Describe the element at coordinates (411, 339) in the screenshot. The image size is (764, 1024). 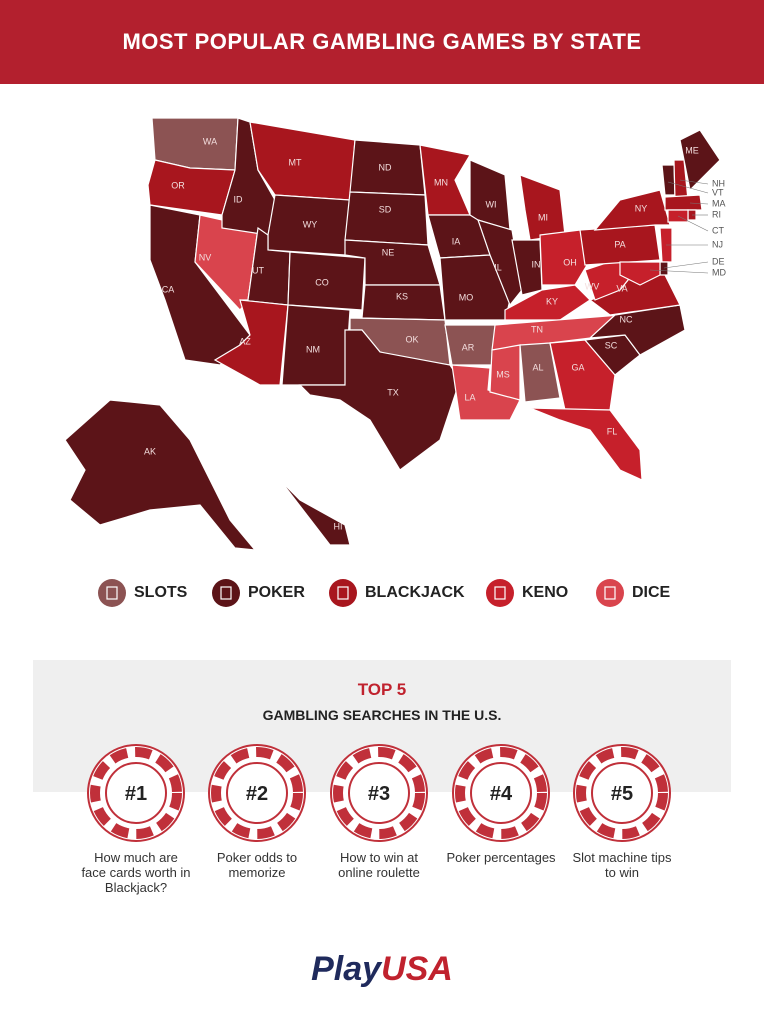
I see `state-label: OK` at that location.